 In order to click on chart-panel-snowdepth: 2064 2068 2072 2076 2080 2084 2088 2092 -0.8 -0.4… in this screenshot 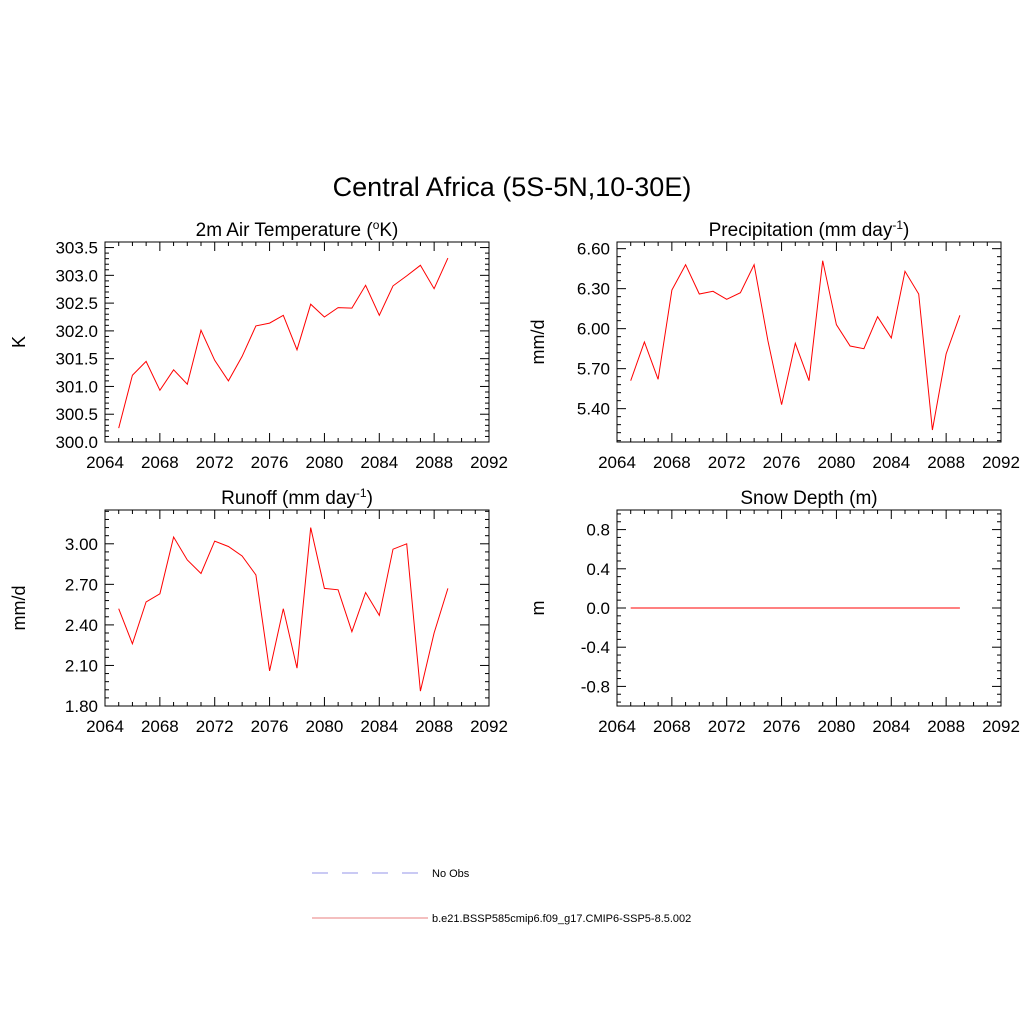, I will do `click(774, 612)`.